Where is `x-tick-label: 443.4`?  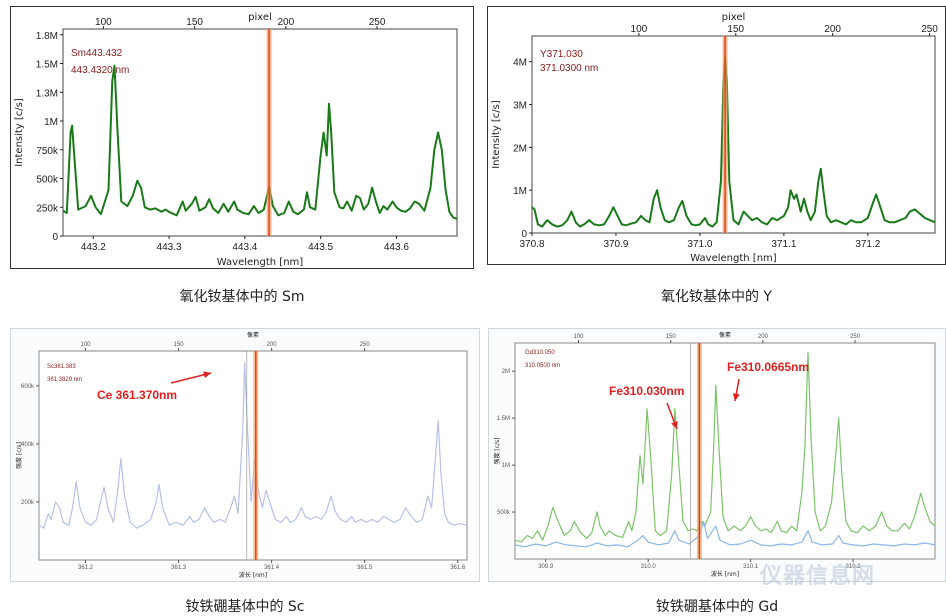
x-tick-label: 443.4 is located at coordinates (244, 247).